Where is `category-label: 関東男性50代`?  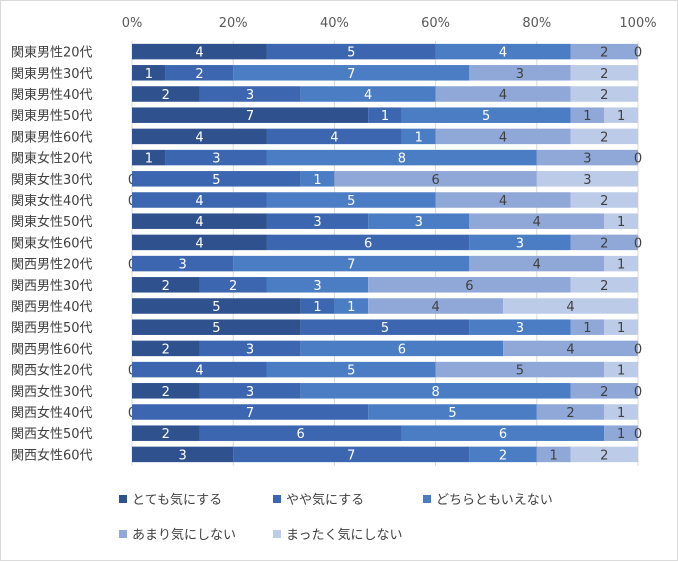
category-label: 関東男性50代 is located at coordinates (52, 116).